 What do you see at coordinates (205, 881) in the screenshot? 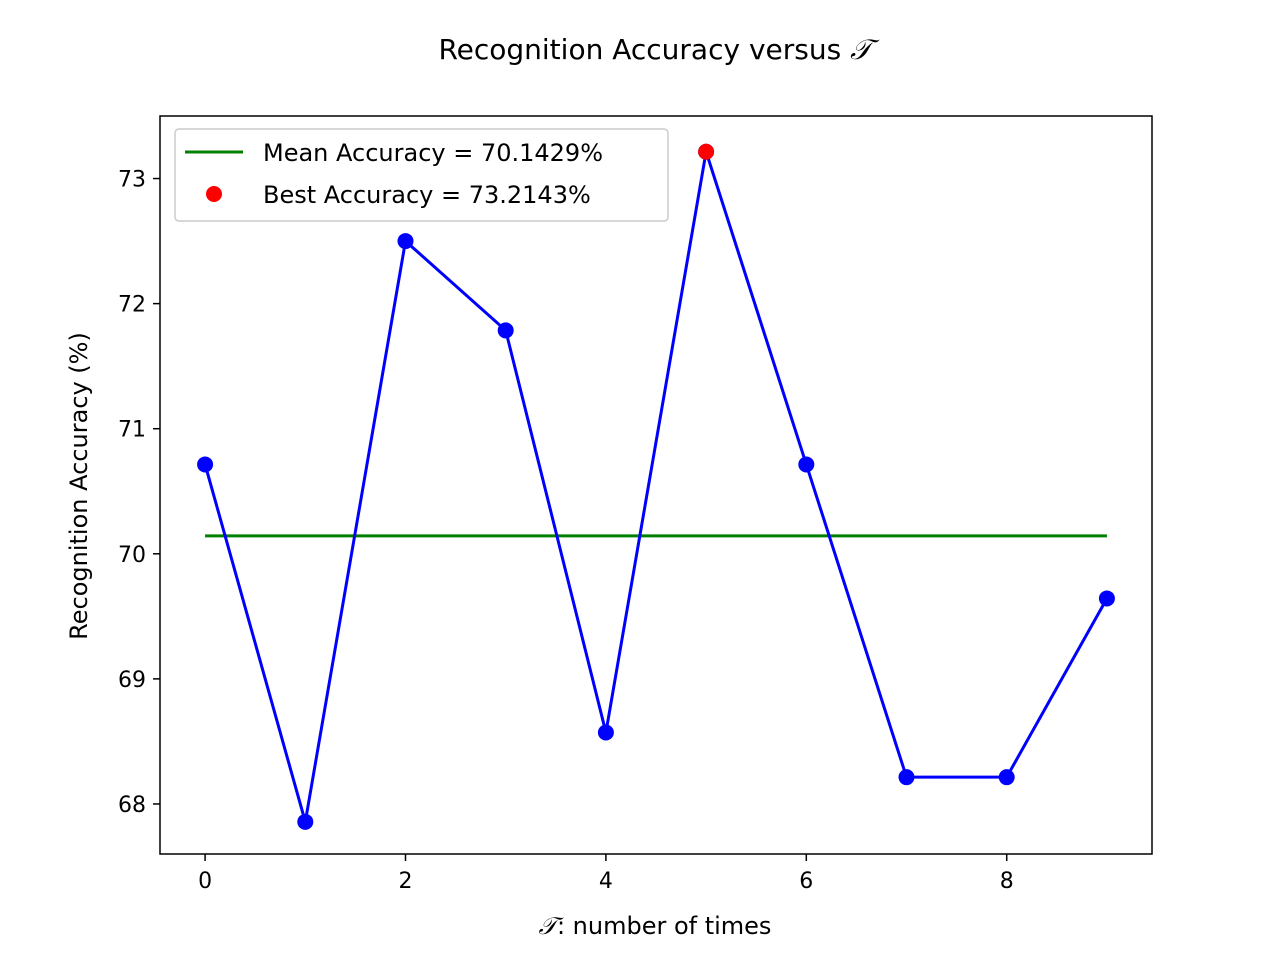
I see `x-tick-label: 0` at bounding box center [205, 881].